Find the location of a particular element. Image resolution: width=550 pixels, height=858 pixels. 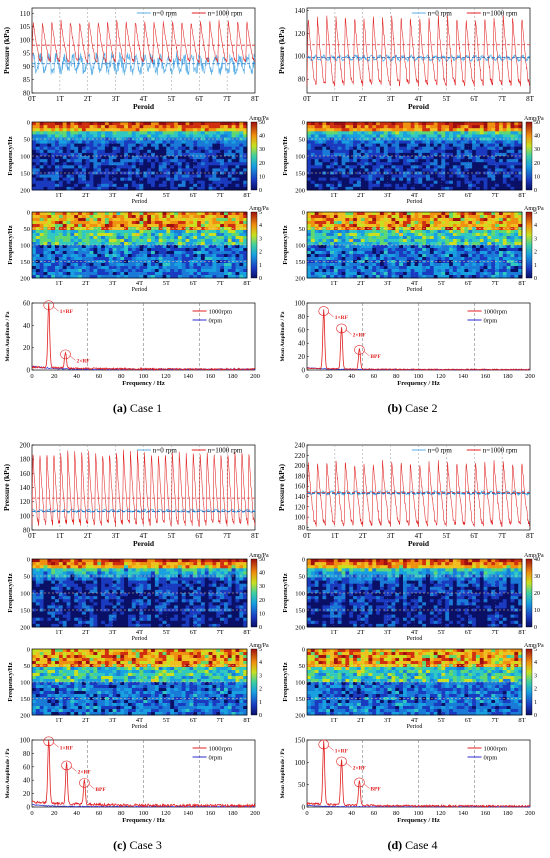

x-tick-label: 7T is located at coordinates (227, 99).